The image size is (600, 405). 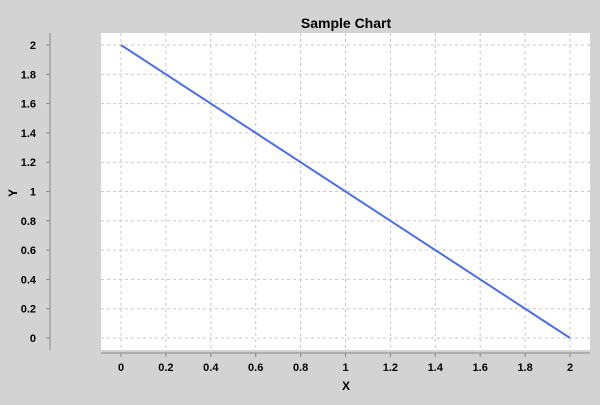 What do you see at coordinates (28, 75) in the screenshot?
I see `y-tick-label-9: 1.8` at bounding box center [28, 75].